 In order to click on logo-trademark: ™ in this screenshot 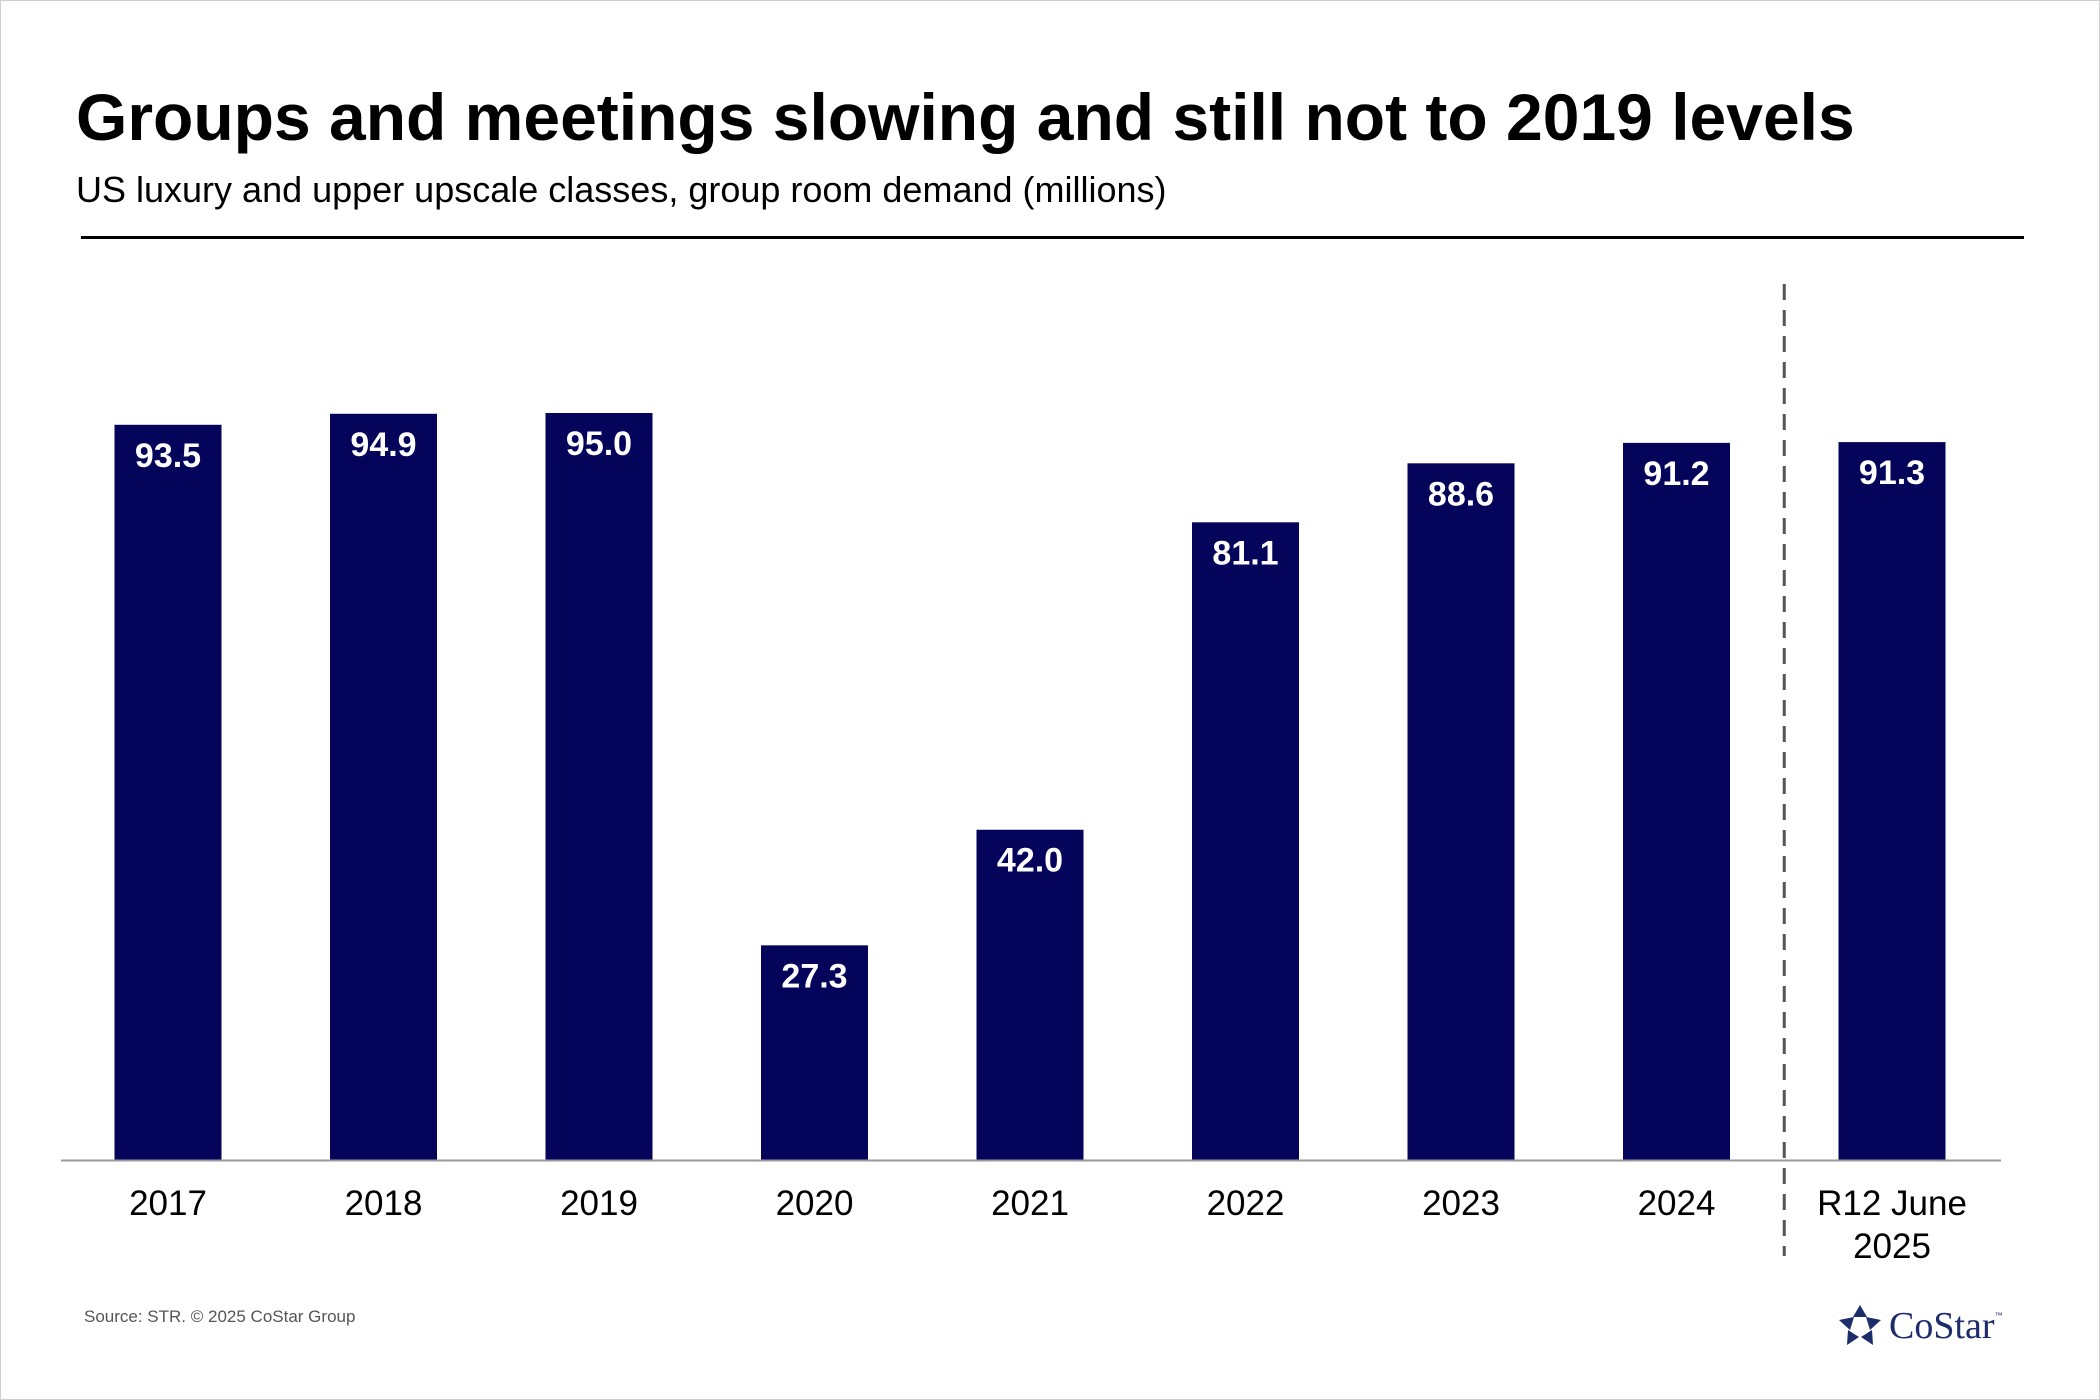, I will do `click(1998, 1315)`.